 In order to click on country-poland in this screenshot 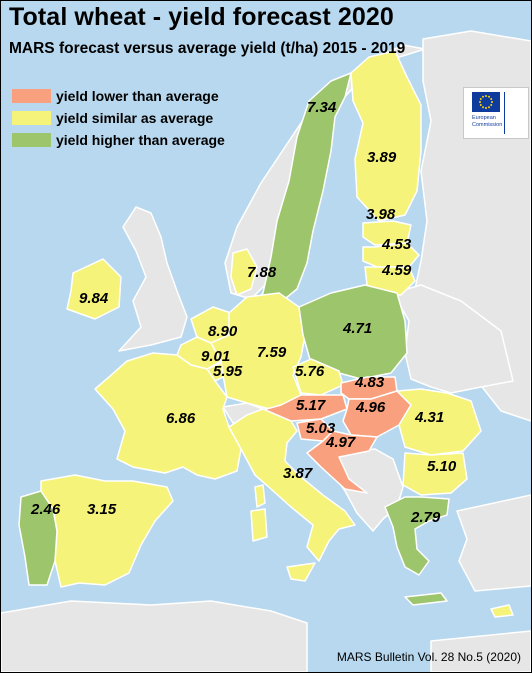, I will do `click(353, 332)`.